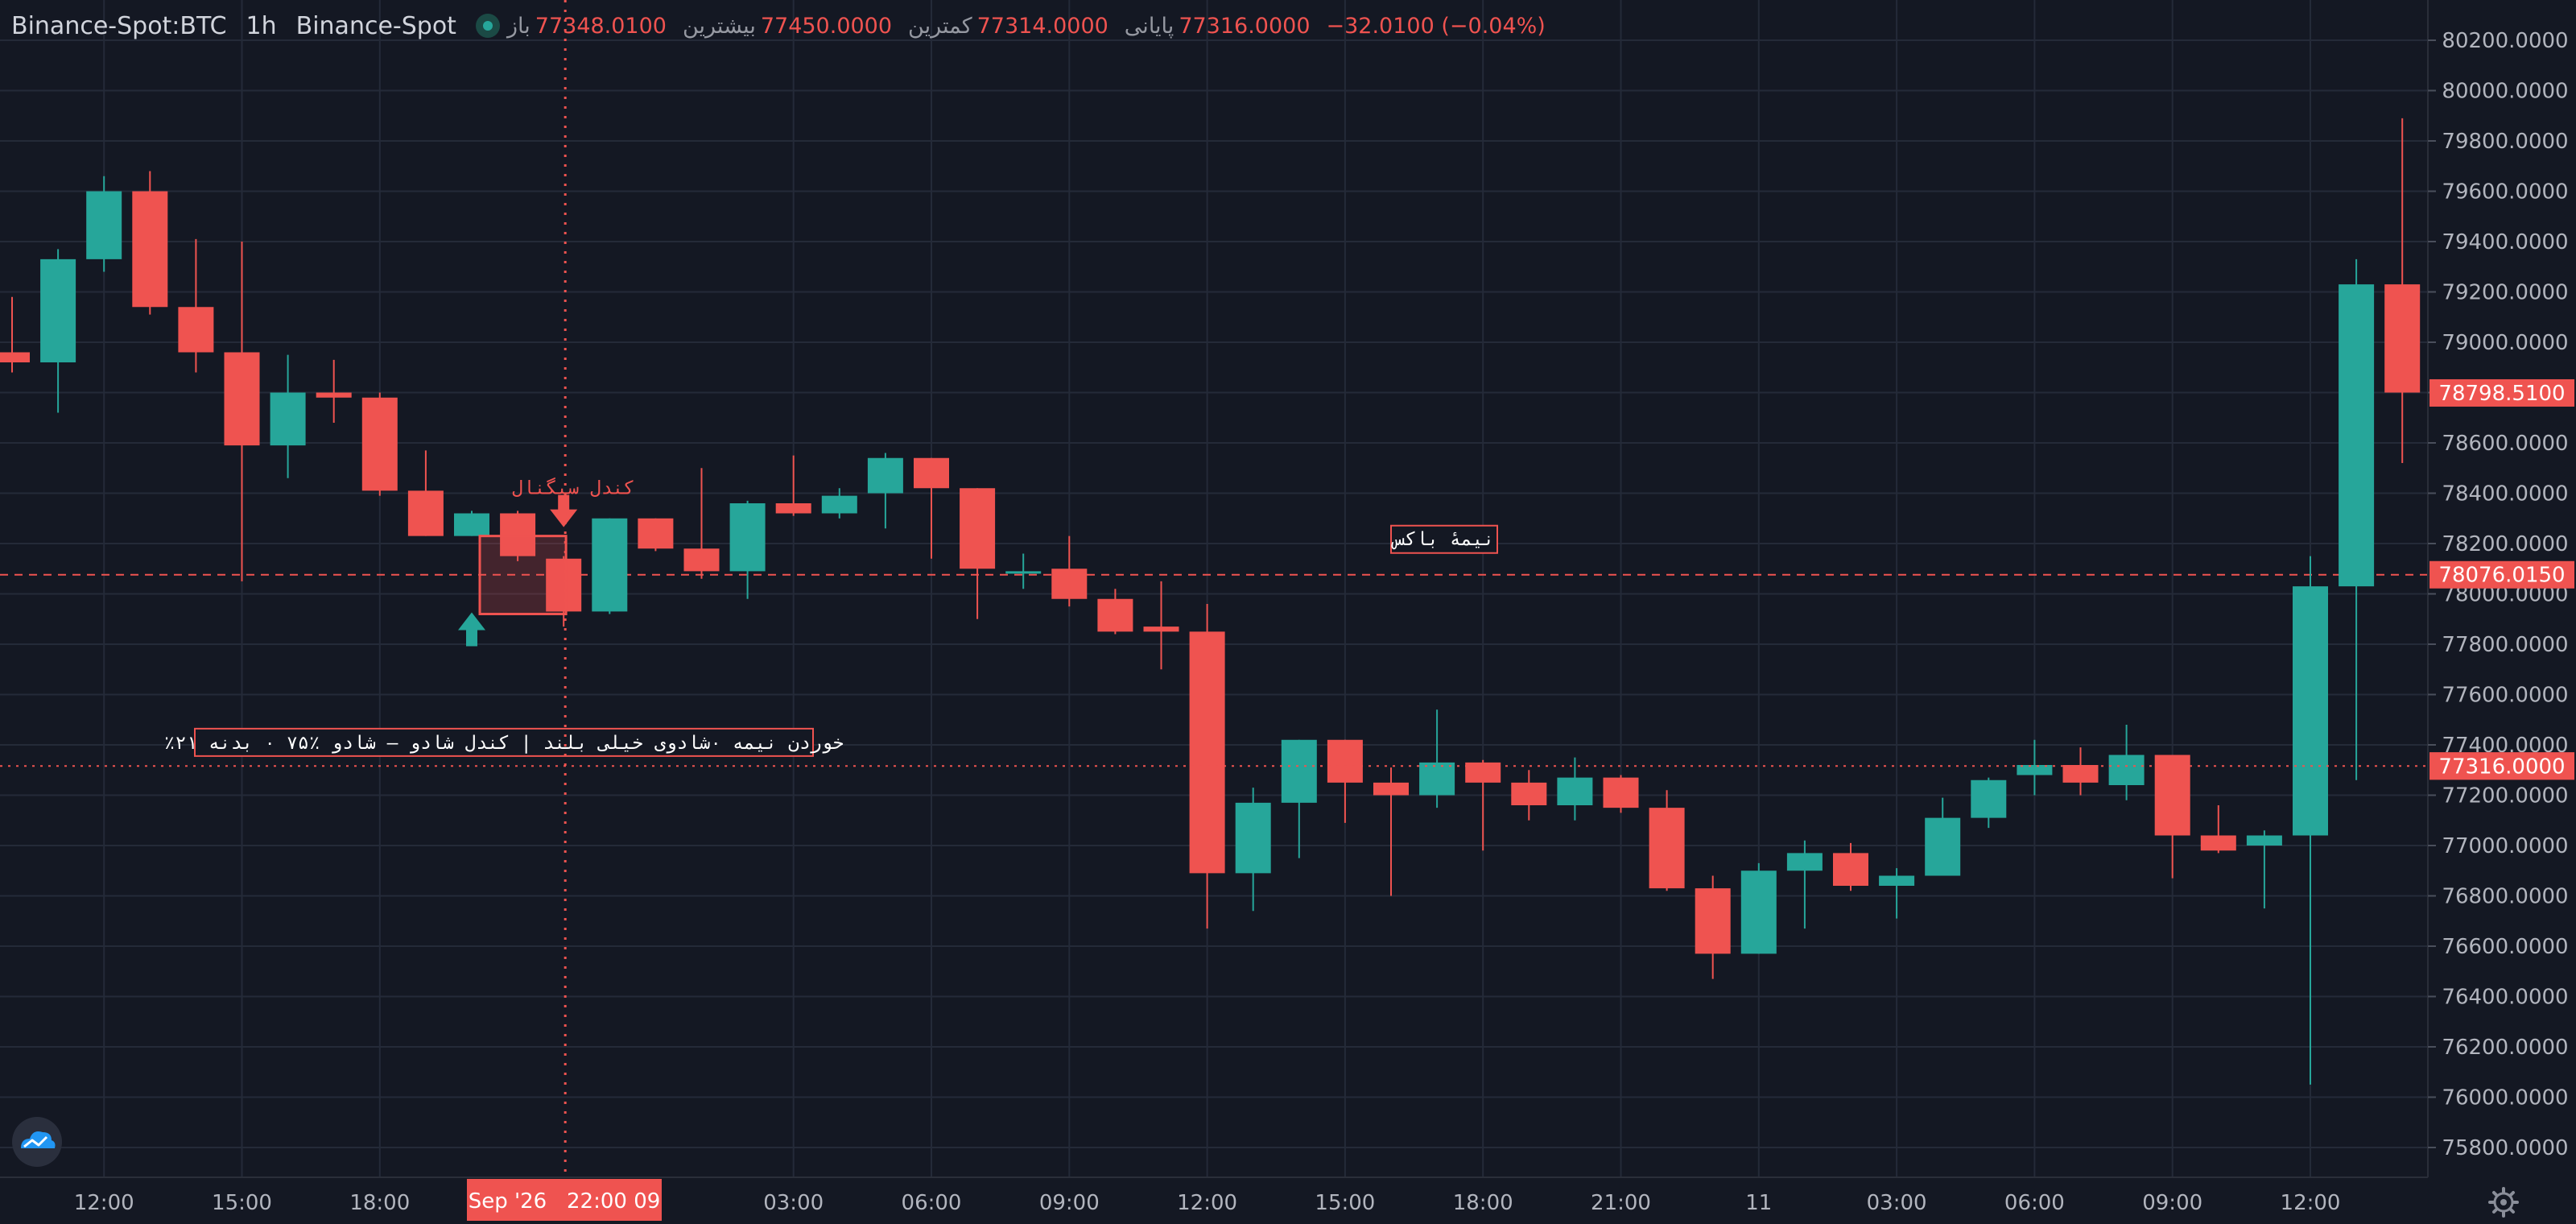 The height and width of the screenshot is (1224, 2576). Describe the element at coordinates (2505, 41) in the screenshot. I see `price-tick-label: 80200.0000` at that location.